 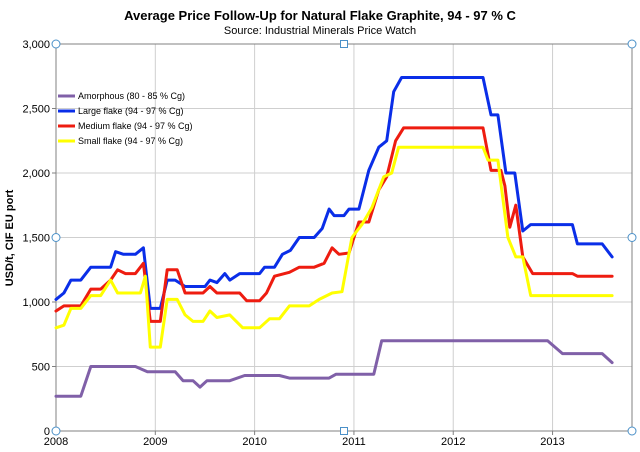 I want to click on y-tick-label: 2,000, so click(x=36, y=174).